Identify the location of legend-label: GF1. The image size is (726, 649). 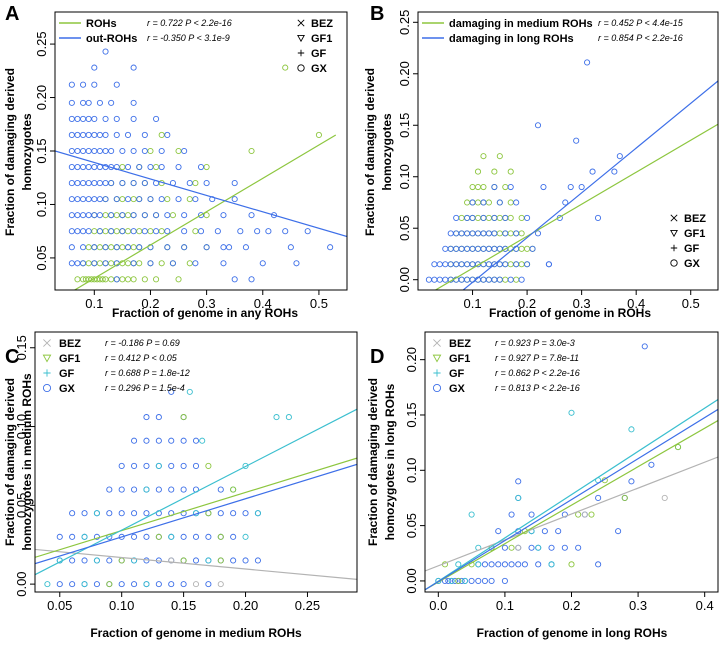
(459, 359).